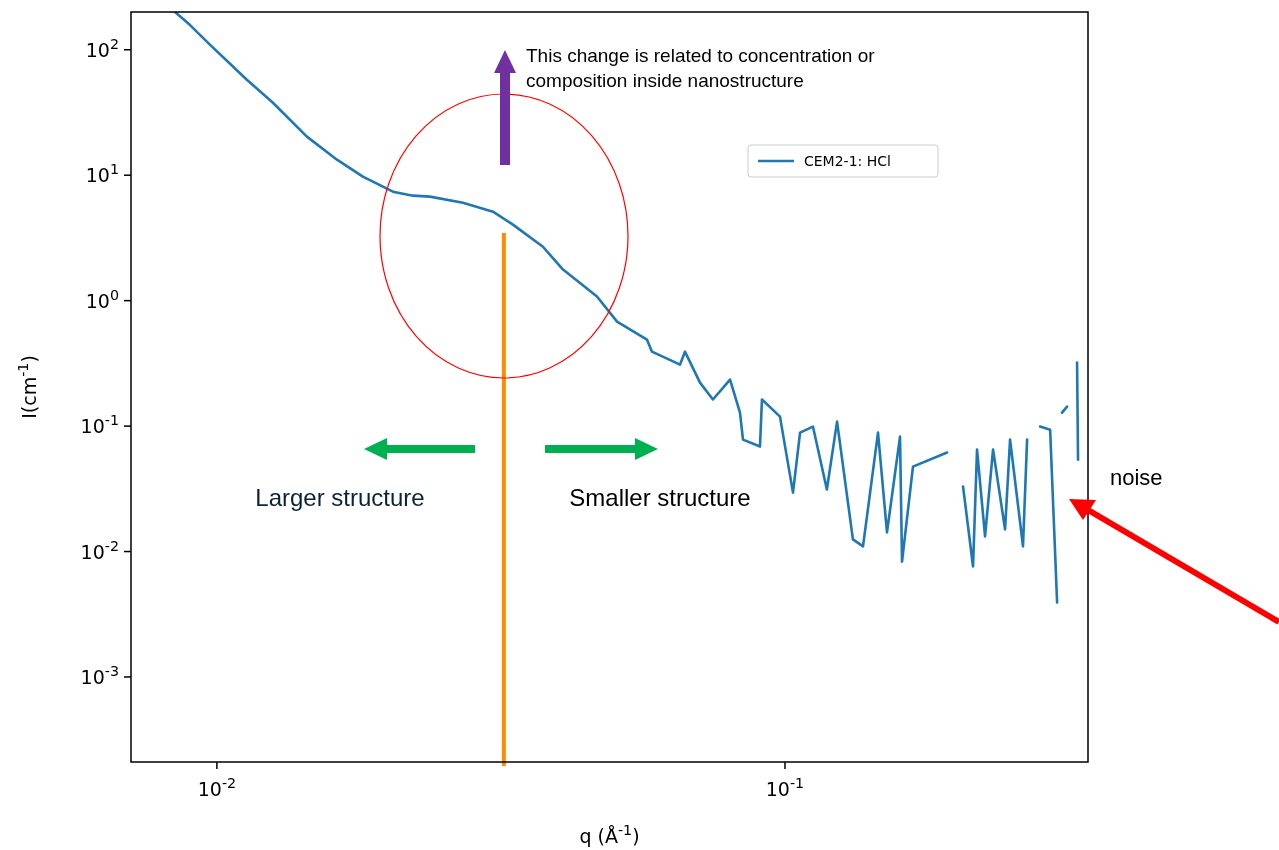 This screenshot has height=850, width=1279. I want to click on annotation: Smaller structure, so click(660, 497).